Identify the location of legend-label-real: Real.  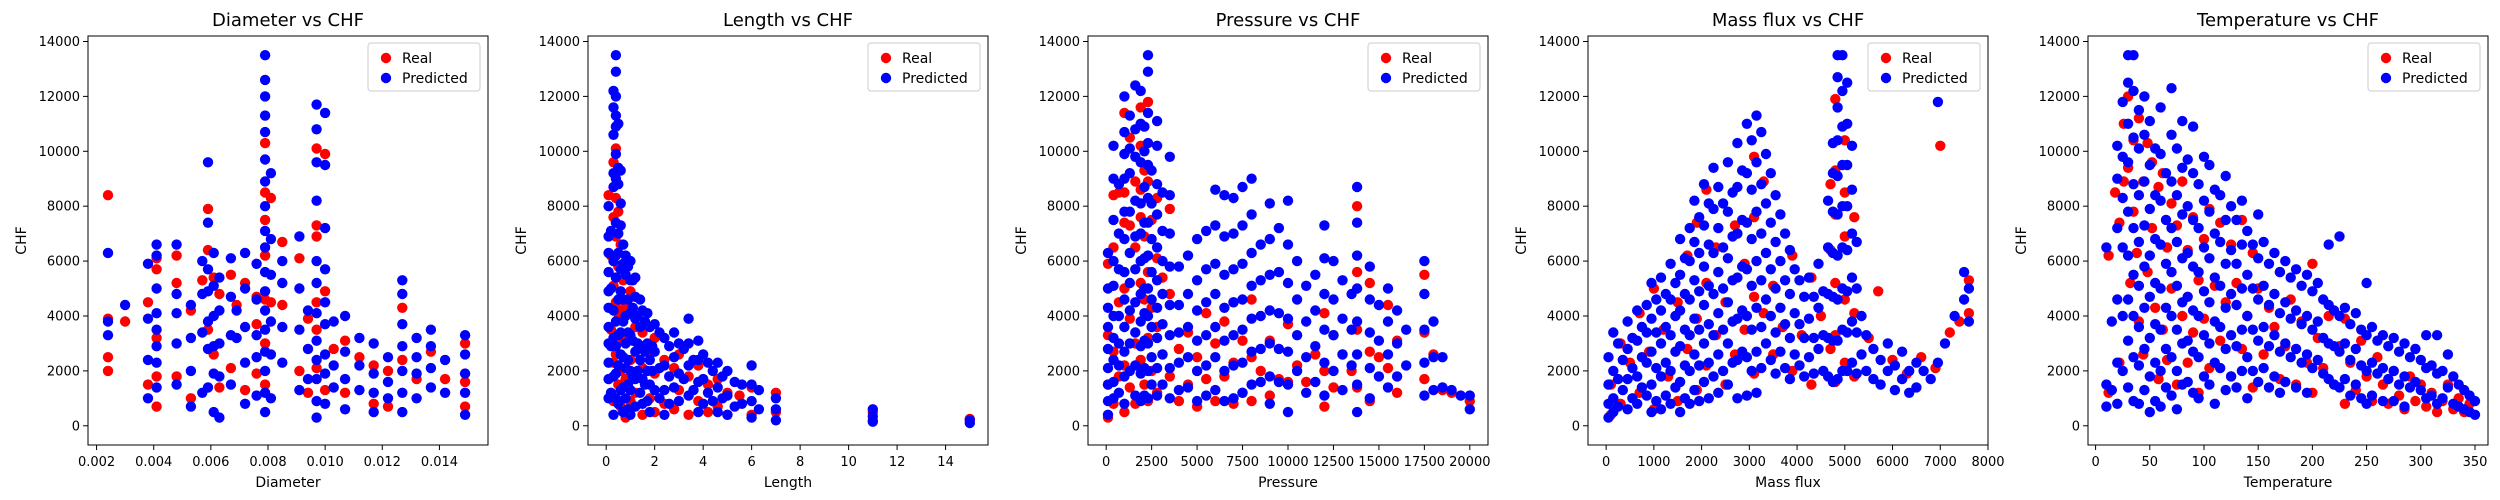
(1417, 59).